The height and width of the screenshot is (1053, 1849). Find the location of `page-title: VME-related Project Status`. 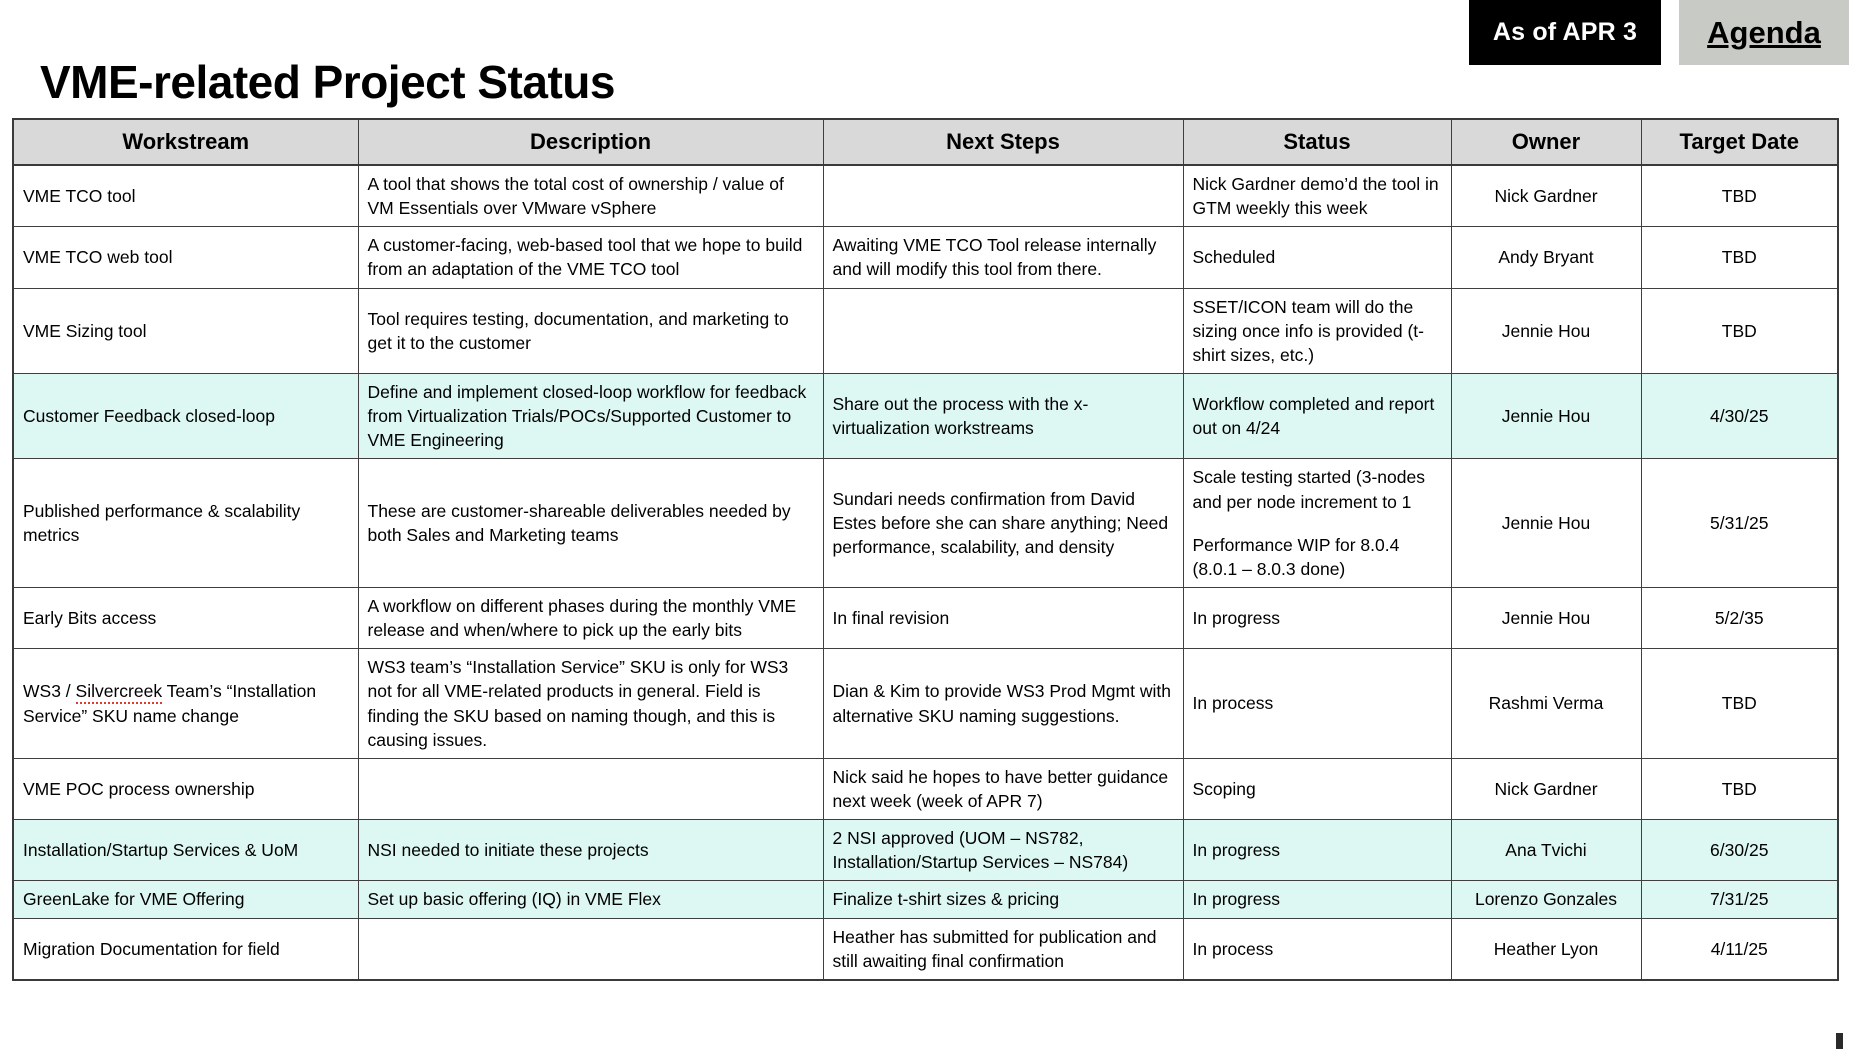

page-title: VME-related Project Status is located at coordinates (327, 82).